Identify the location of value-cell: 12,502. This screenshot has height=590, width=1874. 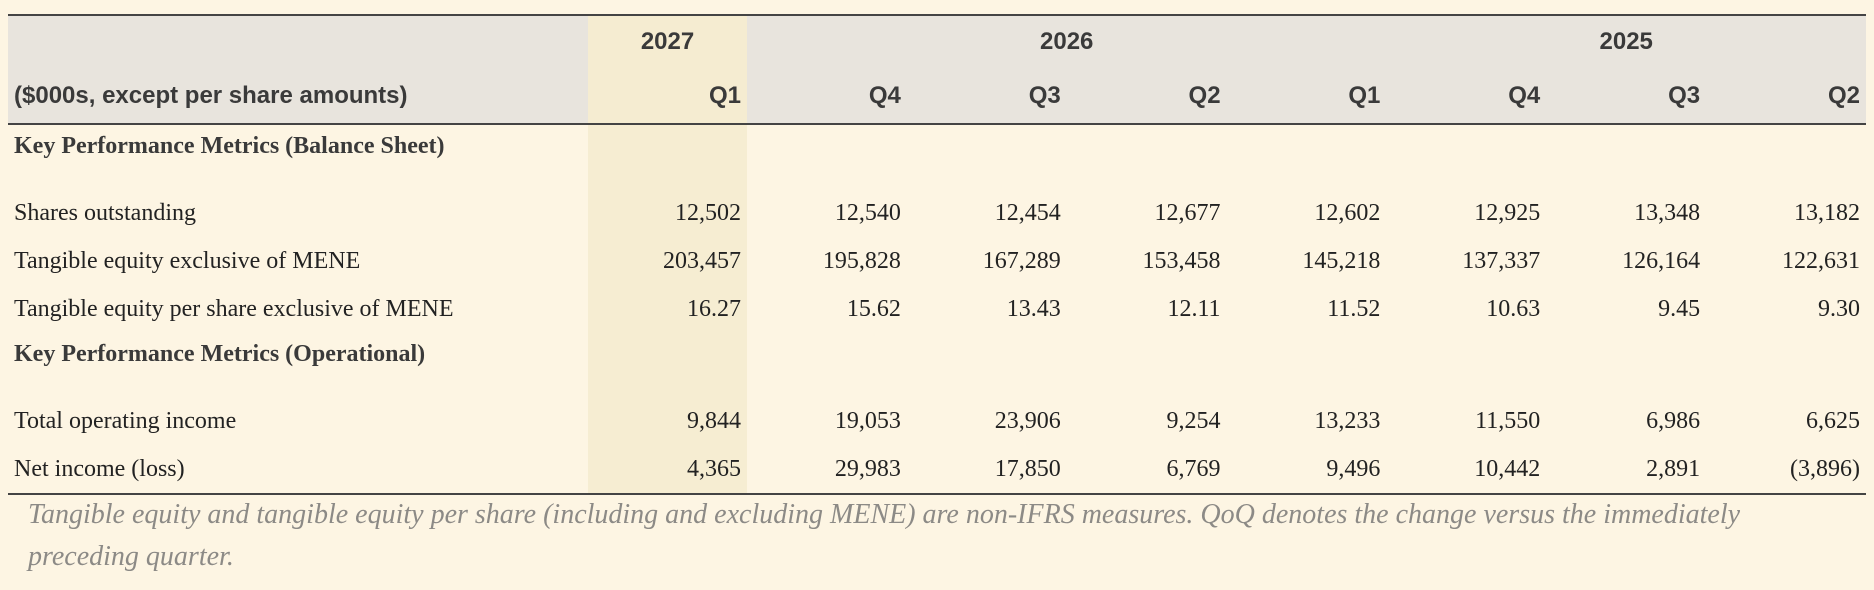
(668, 213).